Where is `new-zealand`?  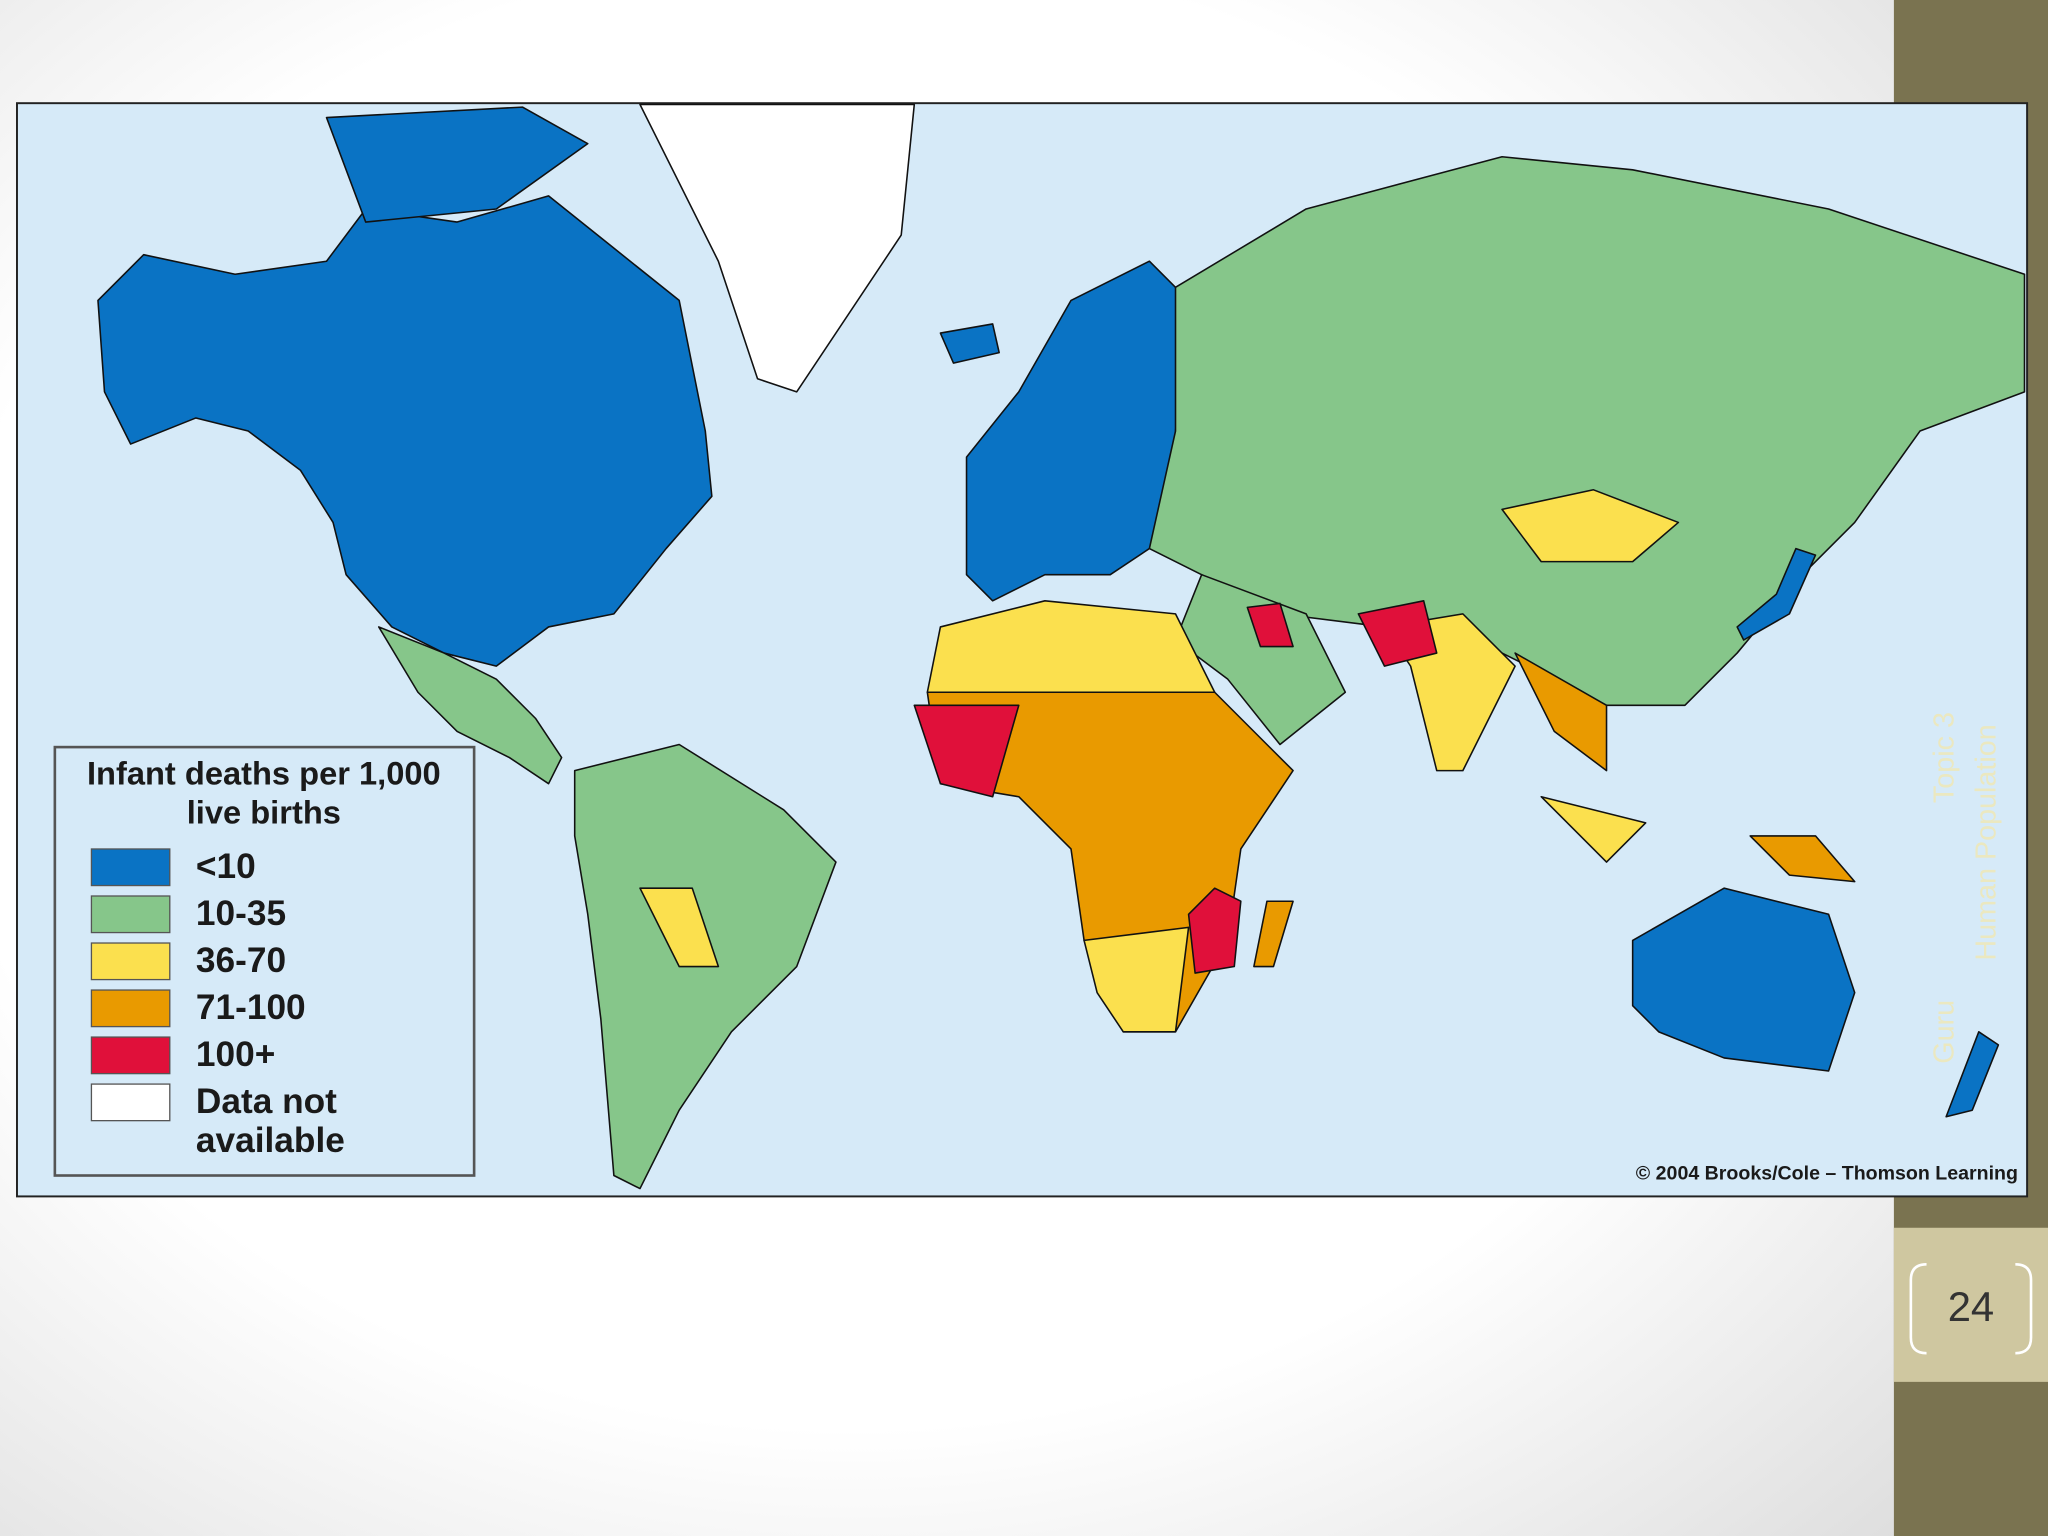
new-zealand is located at coordinates (1972, 1074).